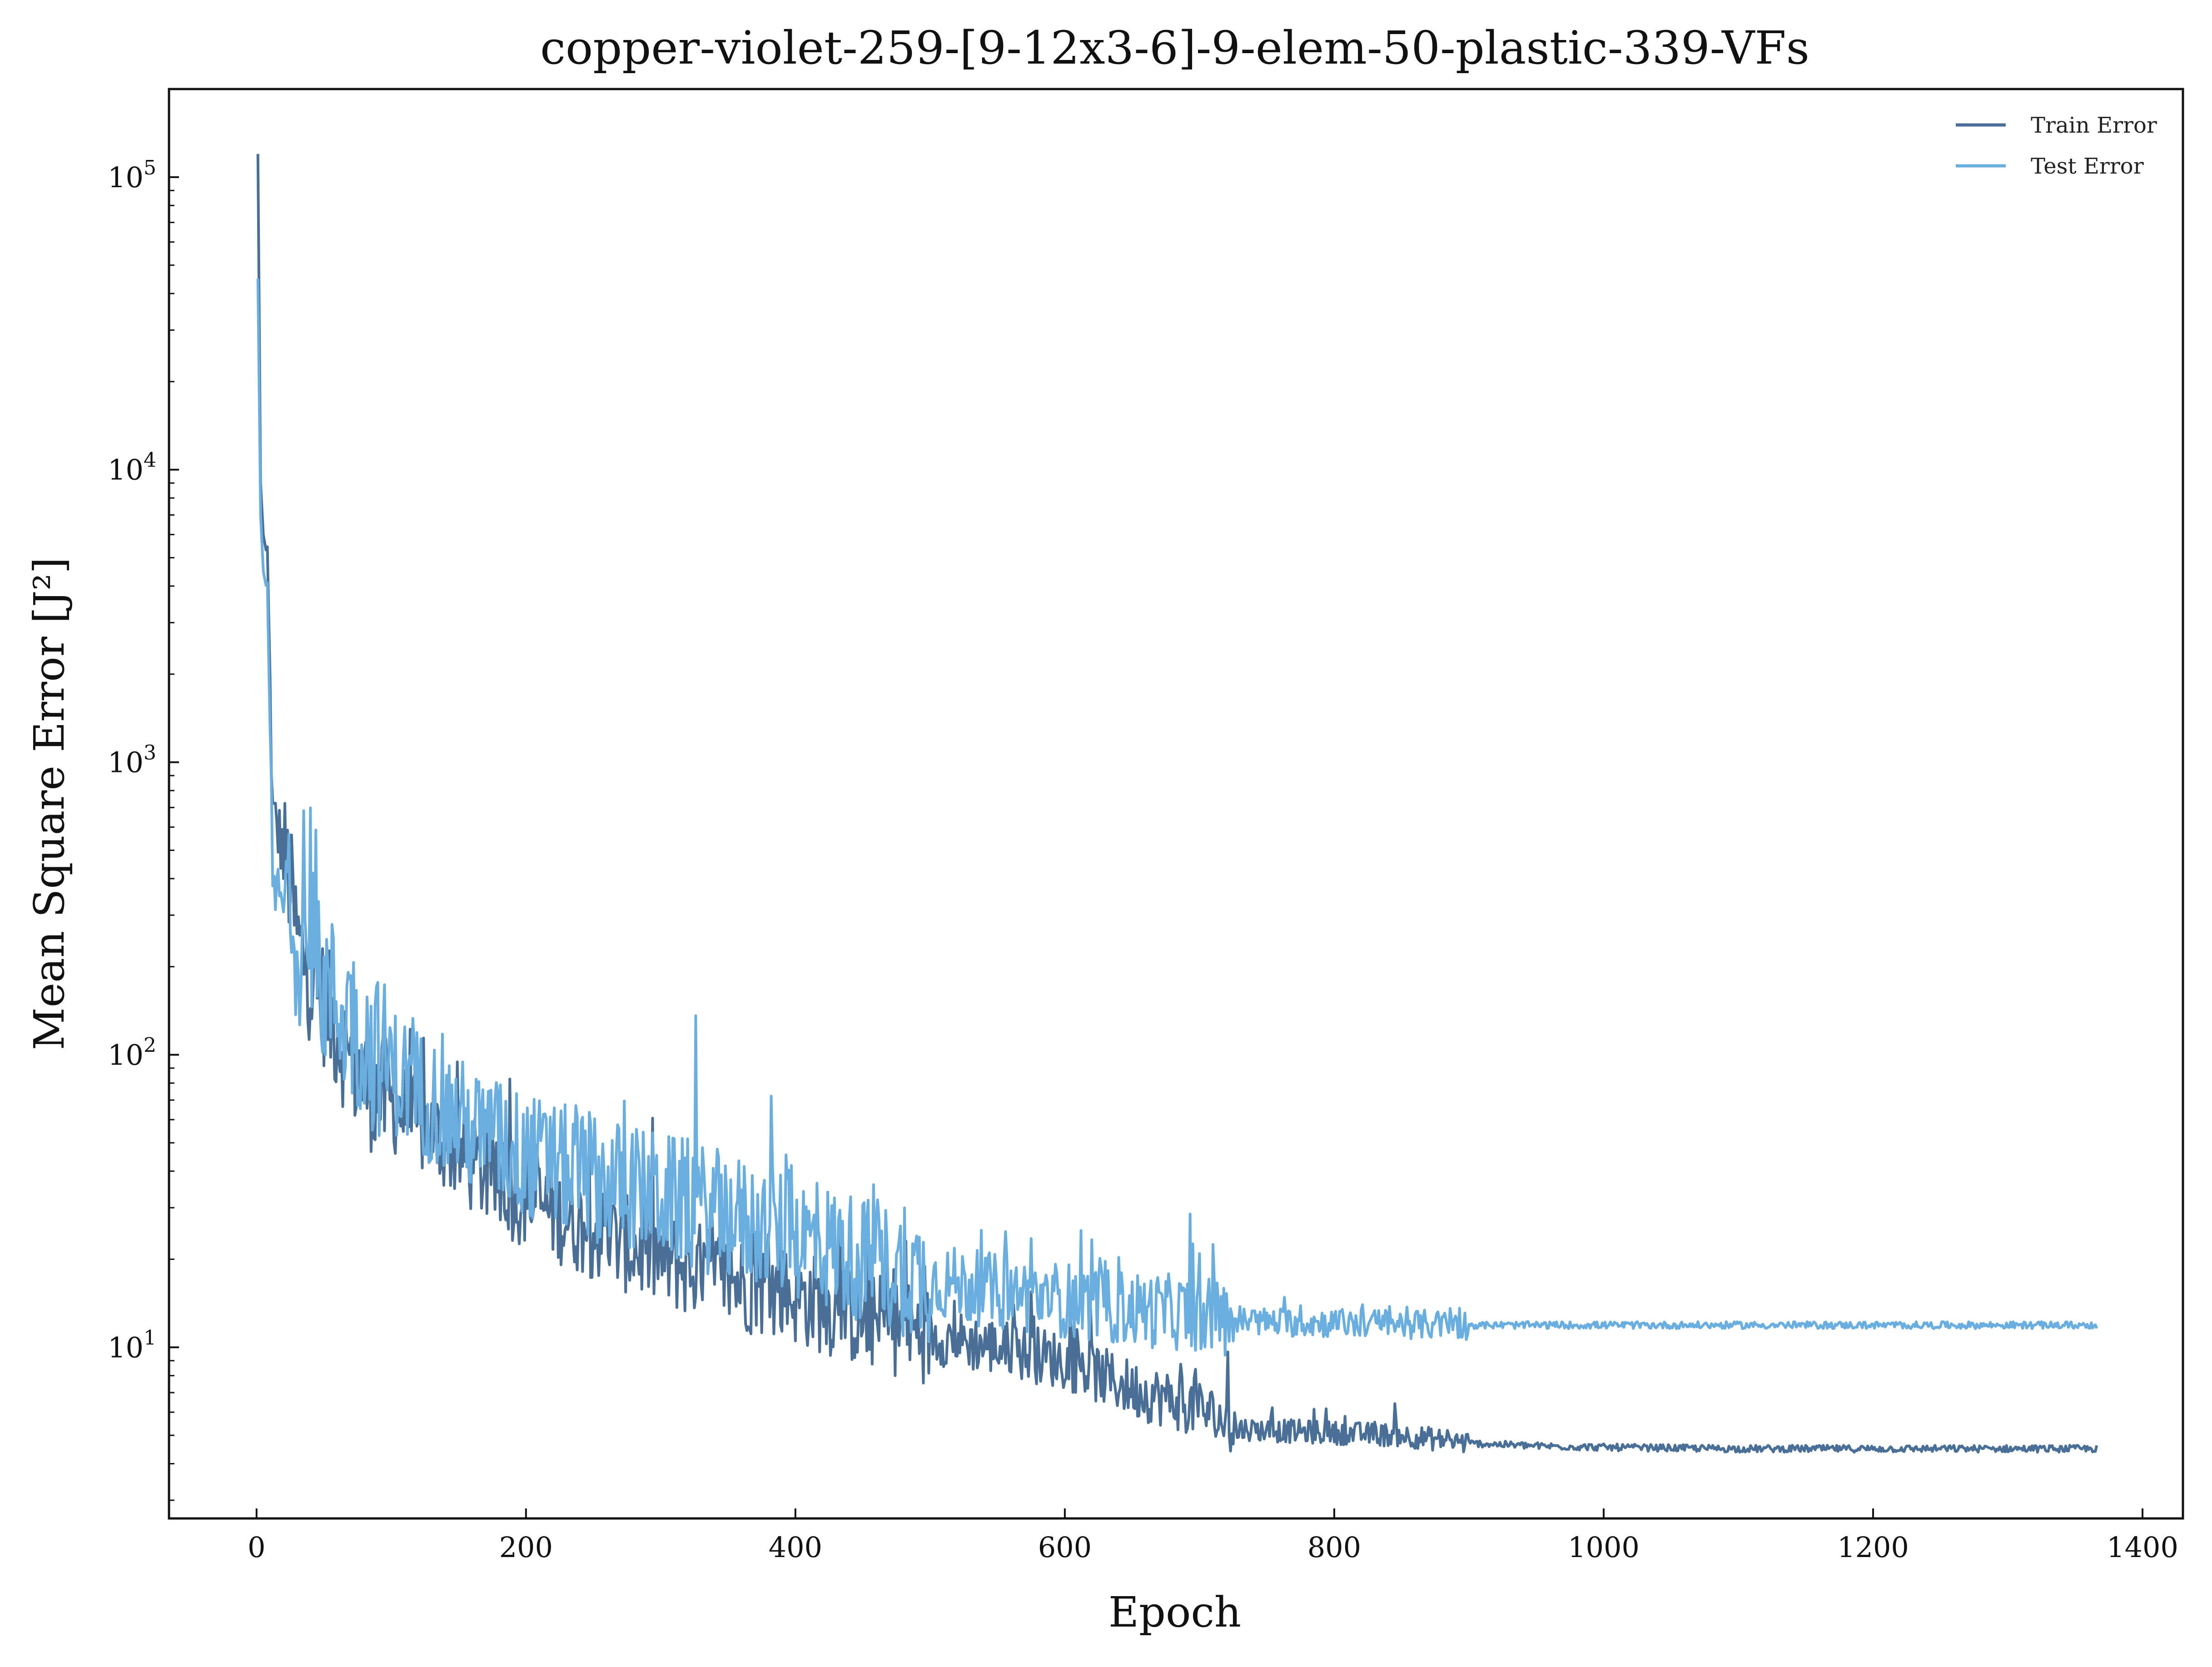 The width and height of the screenshot is (2212, 1667). Describe the element at coordinates (132, 1052) in the screenshot. I see `y-tick-label: 10²` at that location.